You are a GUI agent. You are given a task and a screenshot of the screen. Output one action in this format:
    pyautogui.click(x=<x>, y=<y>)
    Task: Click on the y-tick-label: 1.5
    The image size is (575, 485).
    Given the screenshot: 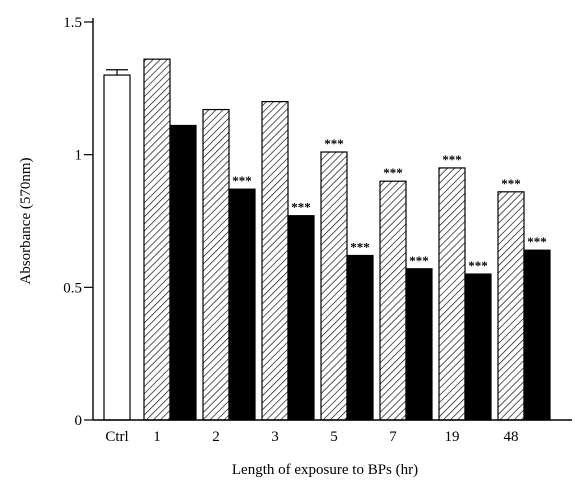 What is the action you would take?
    pyautogui.click(x=72, y=23)
    